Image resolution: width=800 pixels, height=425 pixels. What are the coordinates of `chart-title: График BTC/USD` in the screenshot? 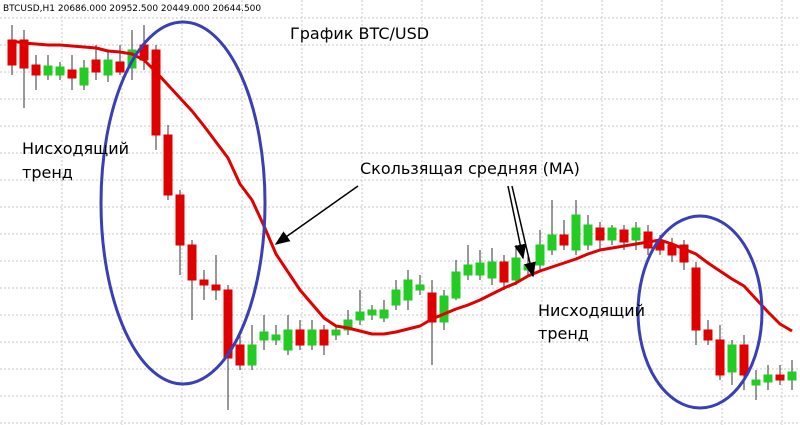 It's located at (359, 33).